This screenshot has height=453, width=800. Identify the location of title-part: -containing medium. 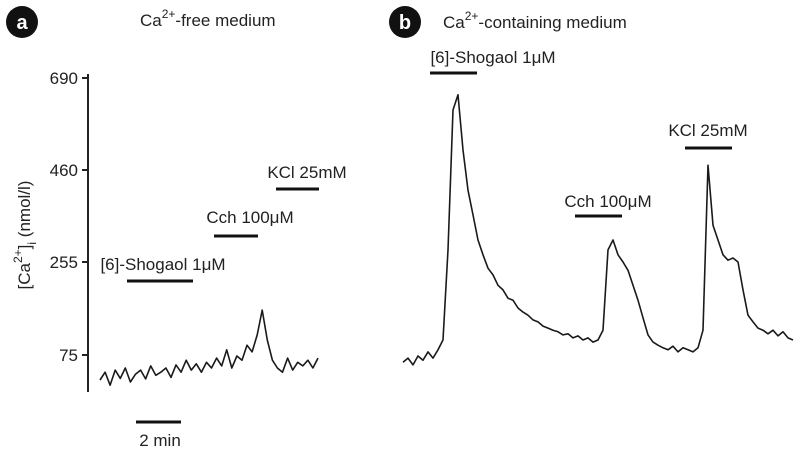
(552, 22).